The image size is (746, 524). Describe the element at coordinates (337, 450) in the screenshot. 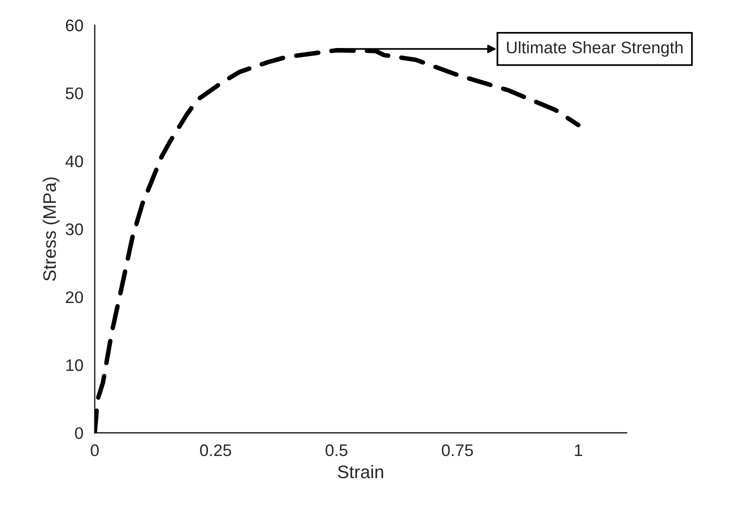

I see `x-tick-label: 0.5` at that location.